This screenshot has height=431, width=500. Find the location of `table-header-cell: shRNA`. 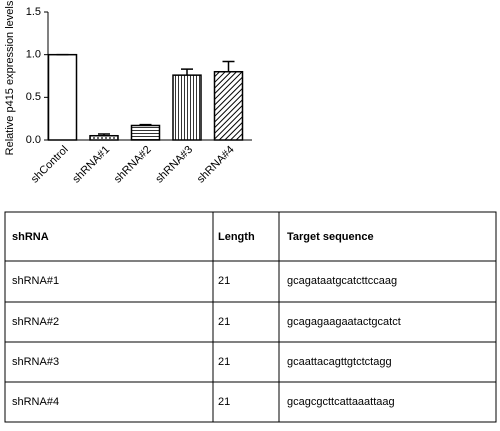

table-header-cell: shRNA is located at coordinates (30, 237).